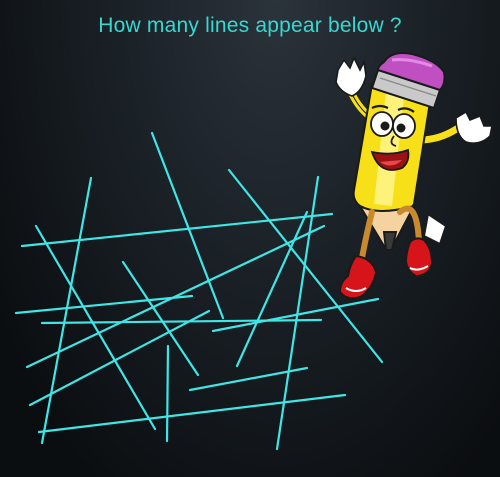 The width and height of the screenshot is (500, 477). What do you see at coordinates (393, 256) in the screenshot?
I see `pencil-shoes` at bounding box center [393, 256].